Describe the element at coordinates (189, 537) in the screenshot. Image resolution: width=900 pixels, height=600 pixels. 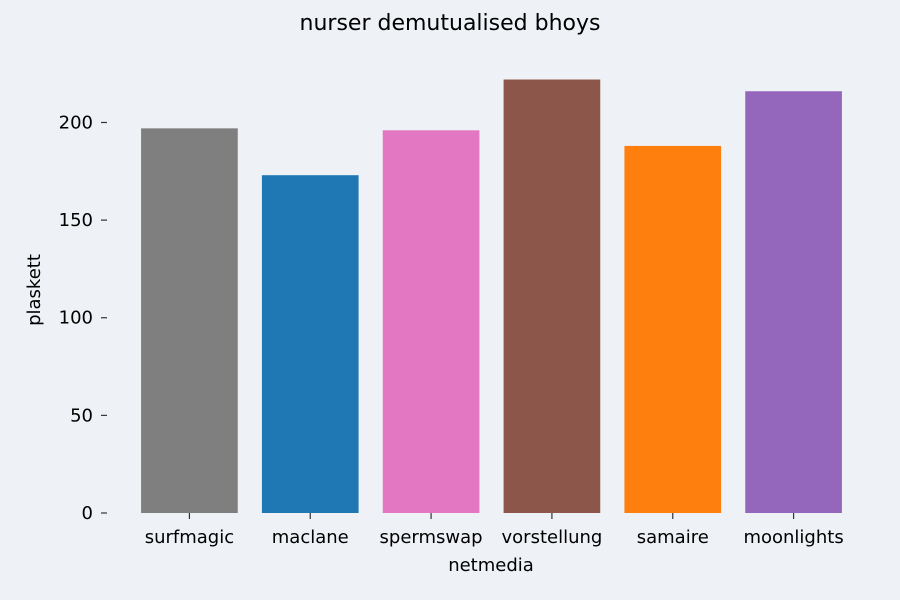
I see `x-tick-label: surfmagic` at that location.